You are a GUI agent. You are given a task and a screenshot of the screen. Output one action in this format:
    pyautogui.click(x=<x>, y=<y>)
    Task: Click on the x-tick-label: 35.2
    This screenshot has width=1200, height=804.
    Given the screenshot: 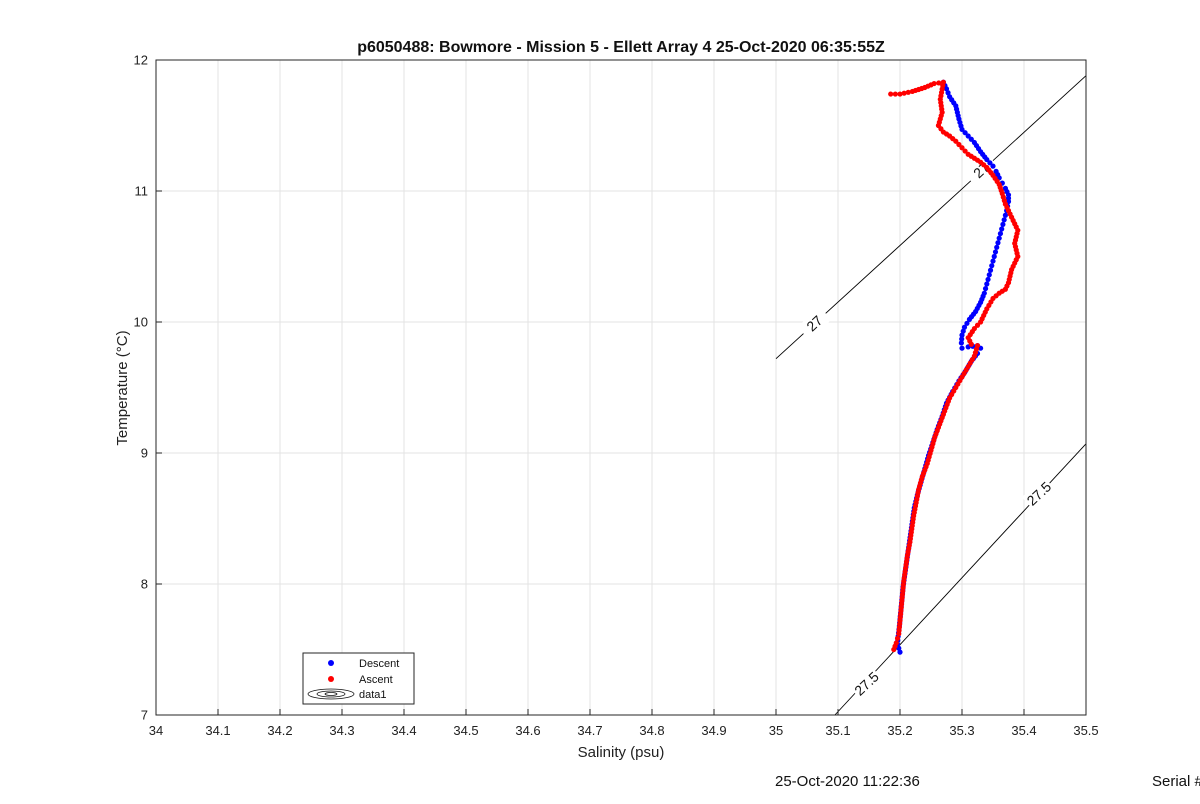 What is the action you would take?
    pyautogui.click(x=899, y=730)
    